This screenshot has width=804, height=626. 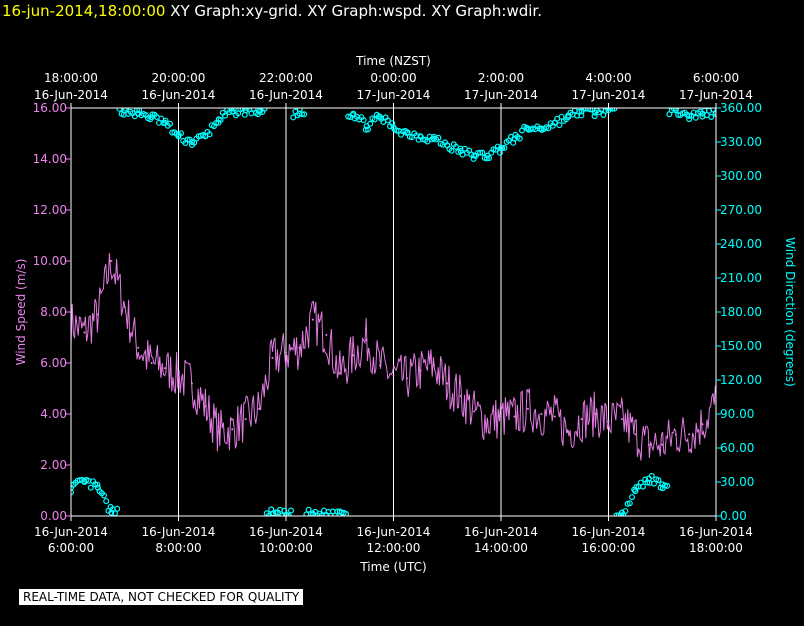 What do you see at coordinates (501, 78) in the screenshot?
I see `top-tick-time: 2:00:00` at bounding box center [501, 78].